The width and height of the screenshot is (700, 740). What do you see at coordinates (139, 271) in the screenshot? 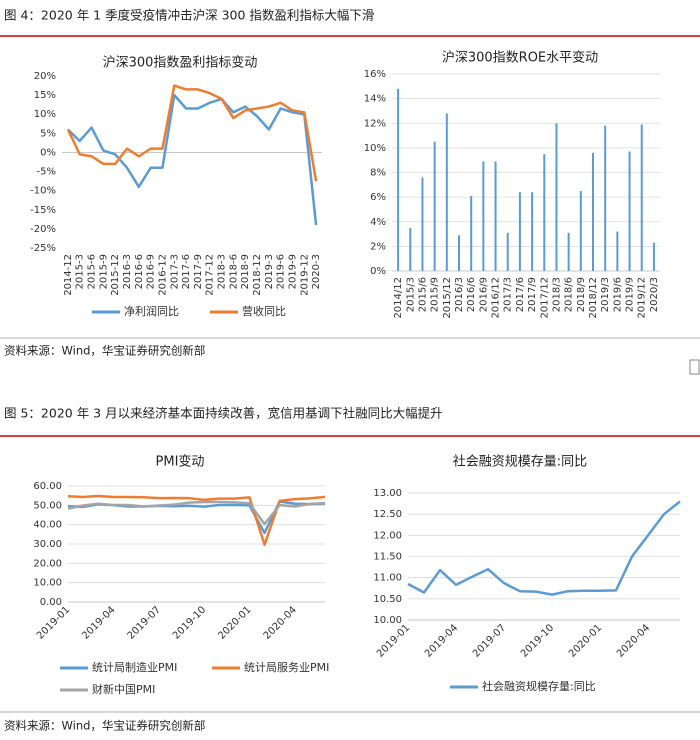
I see `x-tick-label: 2016-6` at bounding box center [139, 271].